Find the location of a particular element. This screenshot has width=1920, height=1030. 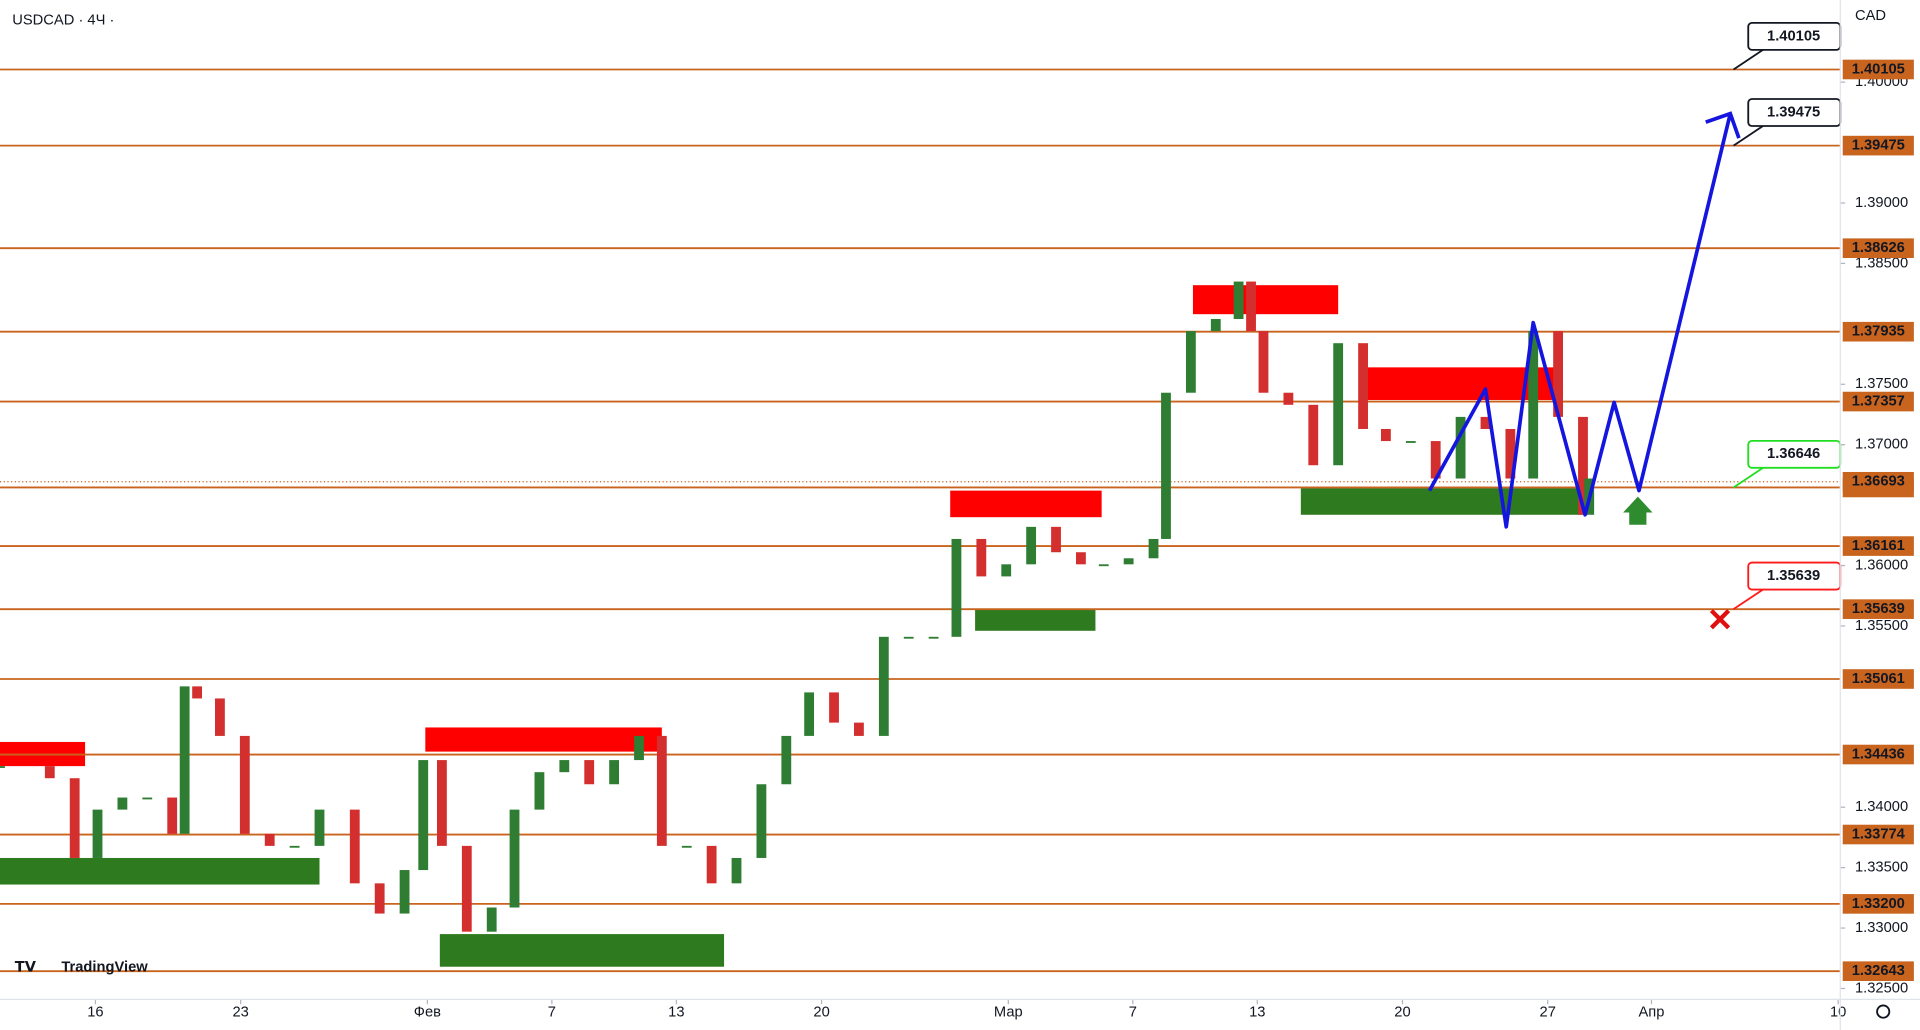

level-label: 1.40105 is located at coordinates (1878, 69).